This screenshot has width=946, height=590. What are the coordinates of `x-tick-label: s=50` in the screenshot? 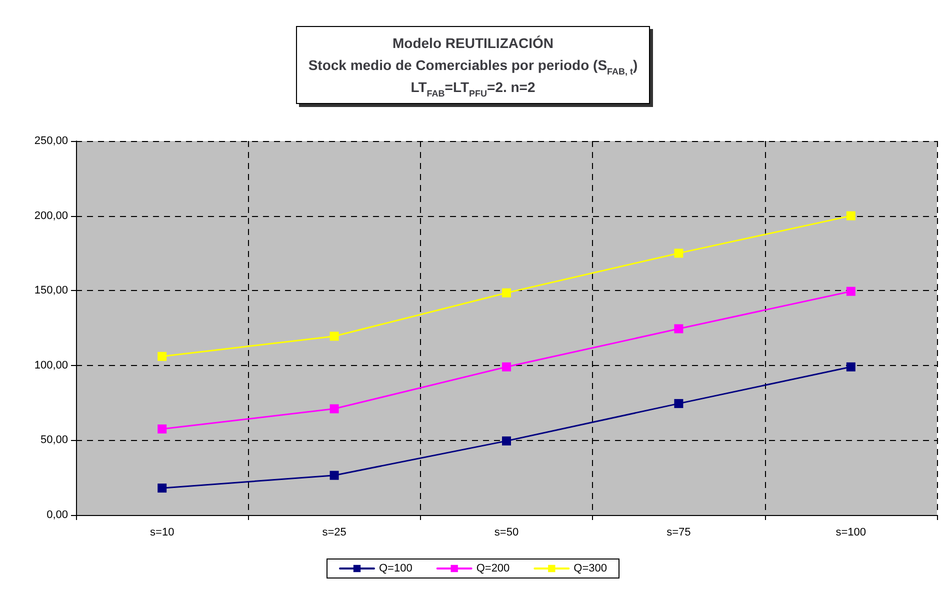 It's located at (506, 532).